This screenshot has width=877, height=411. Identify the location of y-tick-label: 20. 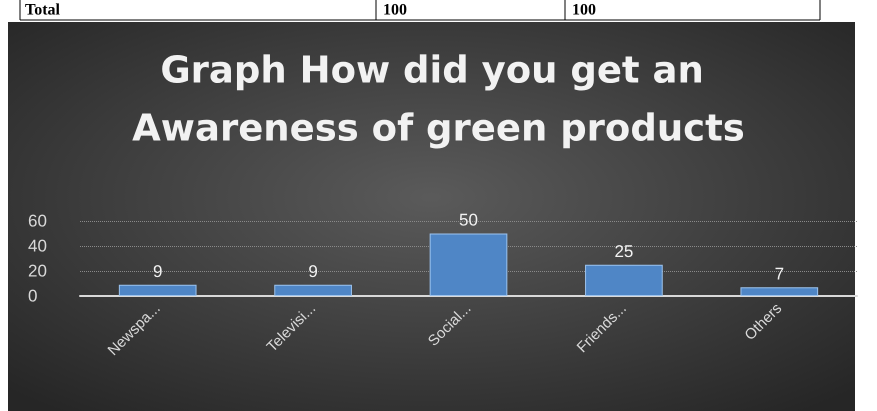
(37, 271).